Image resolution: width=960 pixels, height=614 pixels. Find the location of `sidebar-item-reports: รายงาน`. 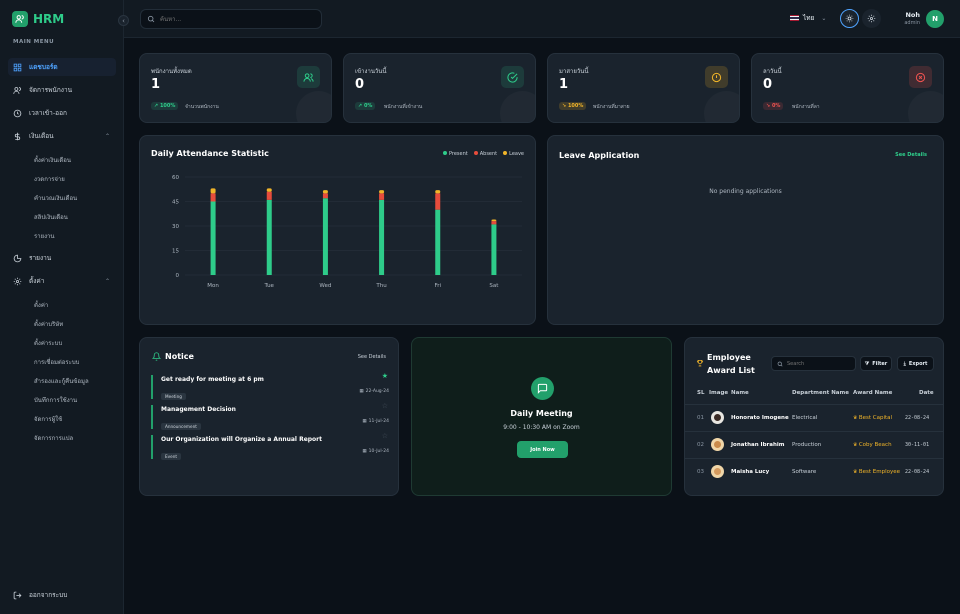

sidebar-item-reports: รายงาน is located at coordinates (62, 258).